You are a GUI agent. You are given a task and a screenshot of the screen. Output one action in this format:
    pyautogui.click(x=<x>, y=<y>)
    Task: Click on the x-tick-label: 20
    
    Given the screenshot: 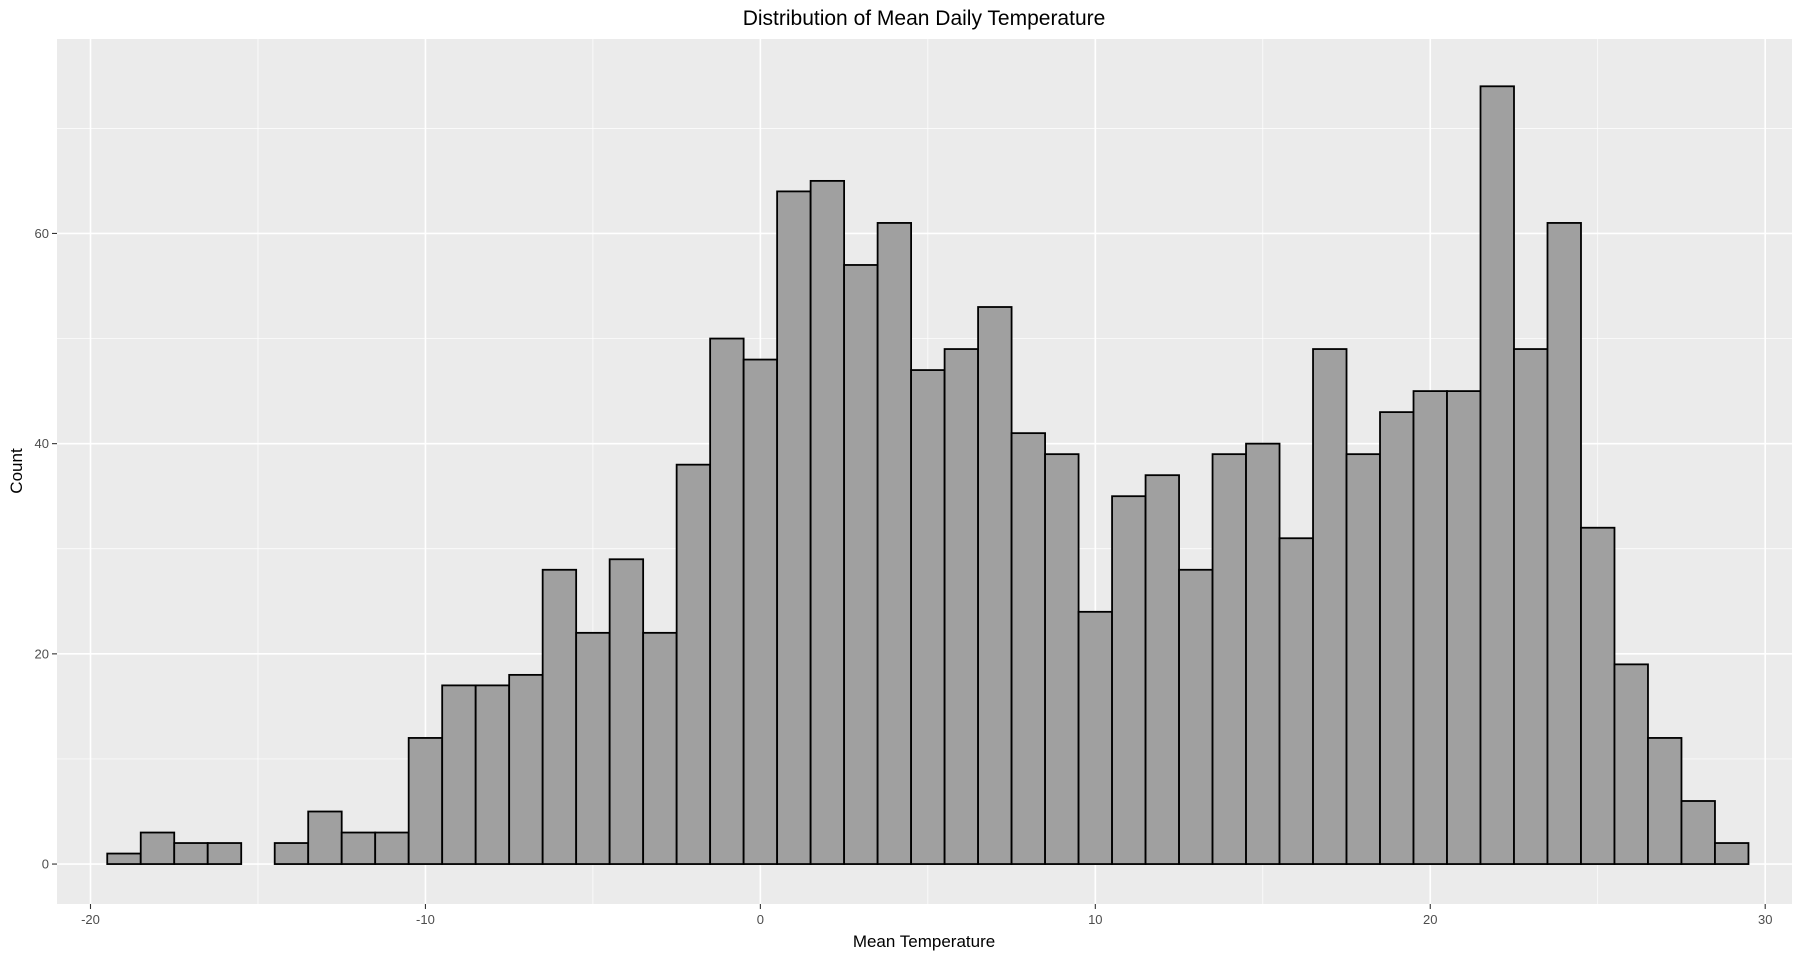 What is the action you would take?
    pyautogui.click(x=1430, y=919)
    